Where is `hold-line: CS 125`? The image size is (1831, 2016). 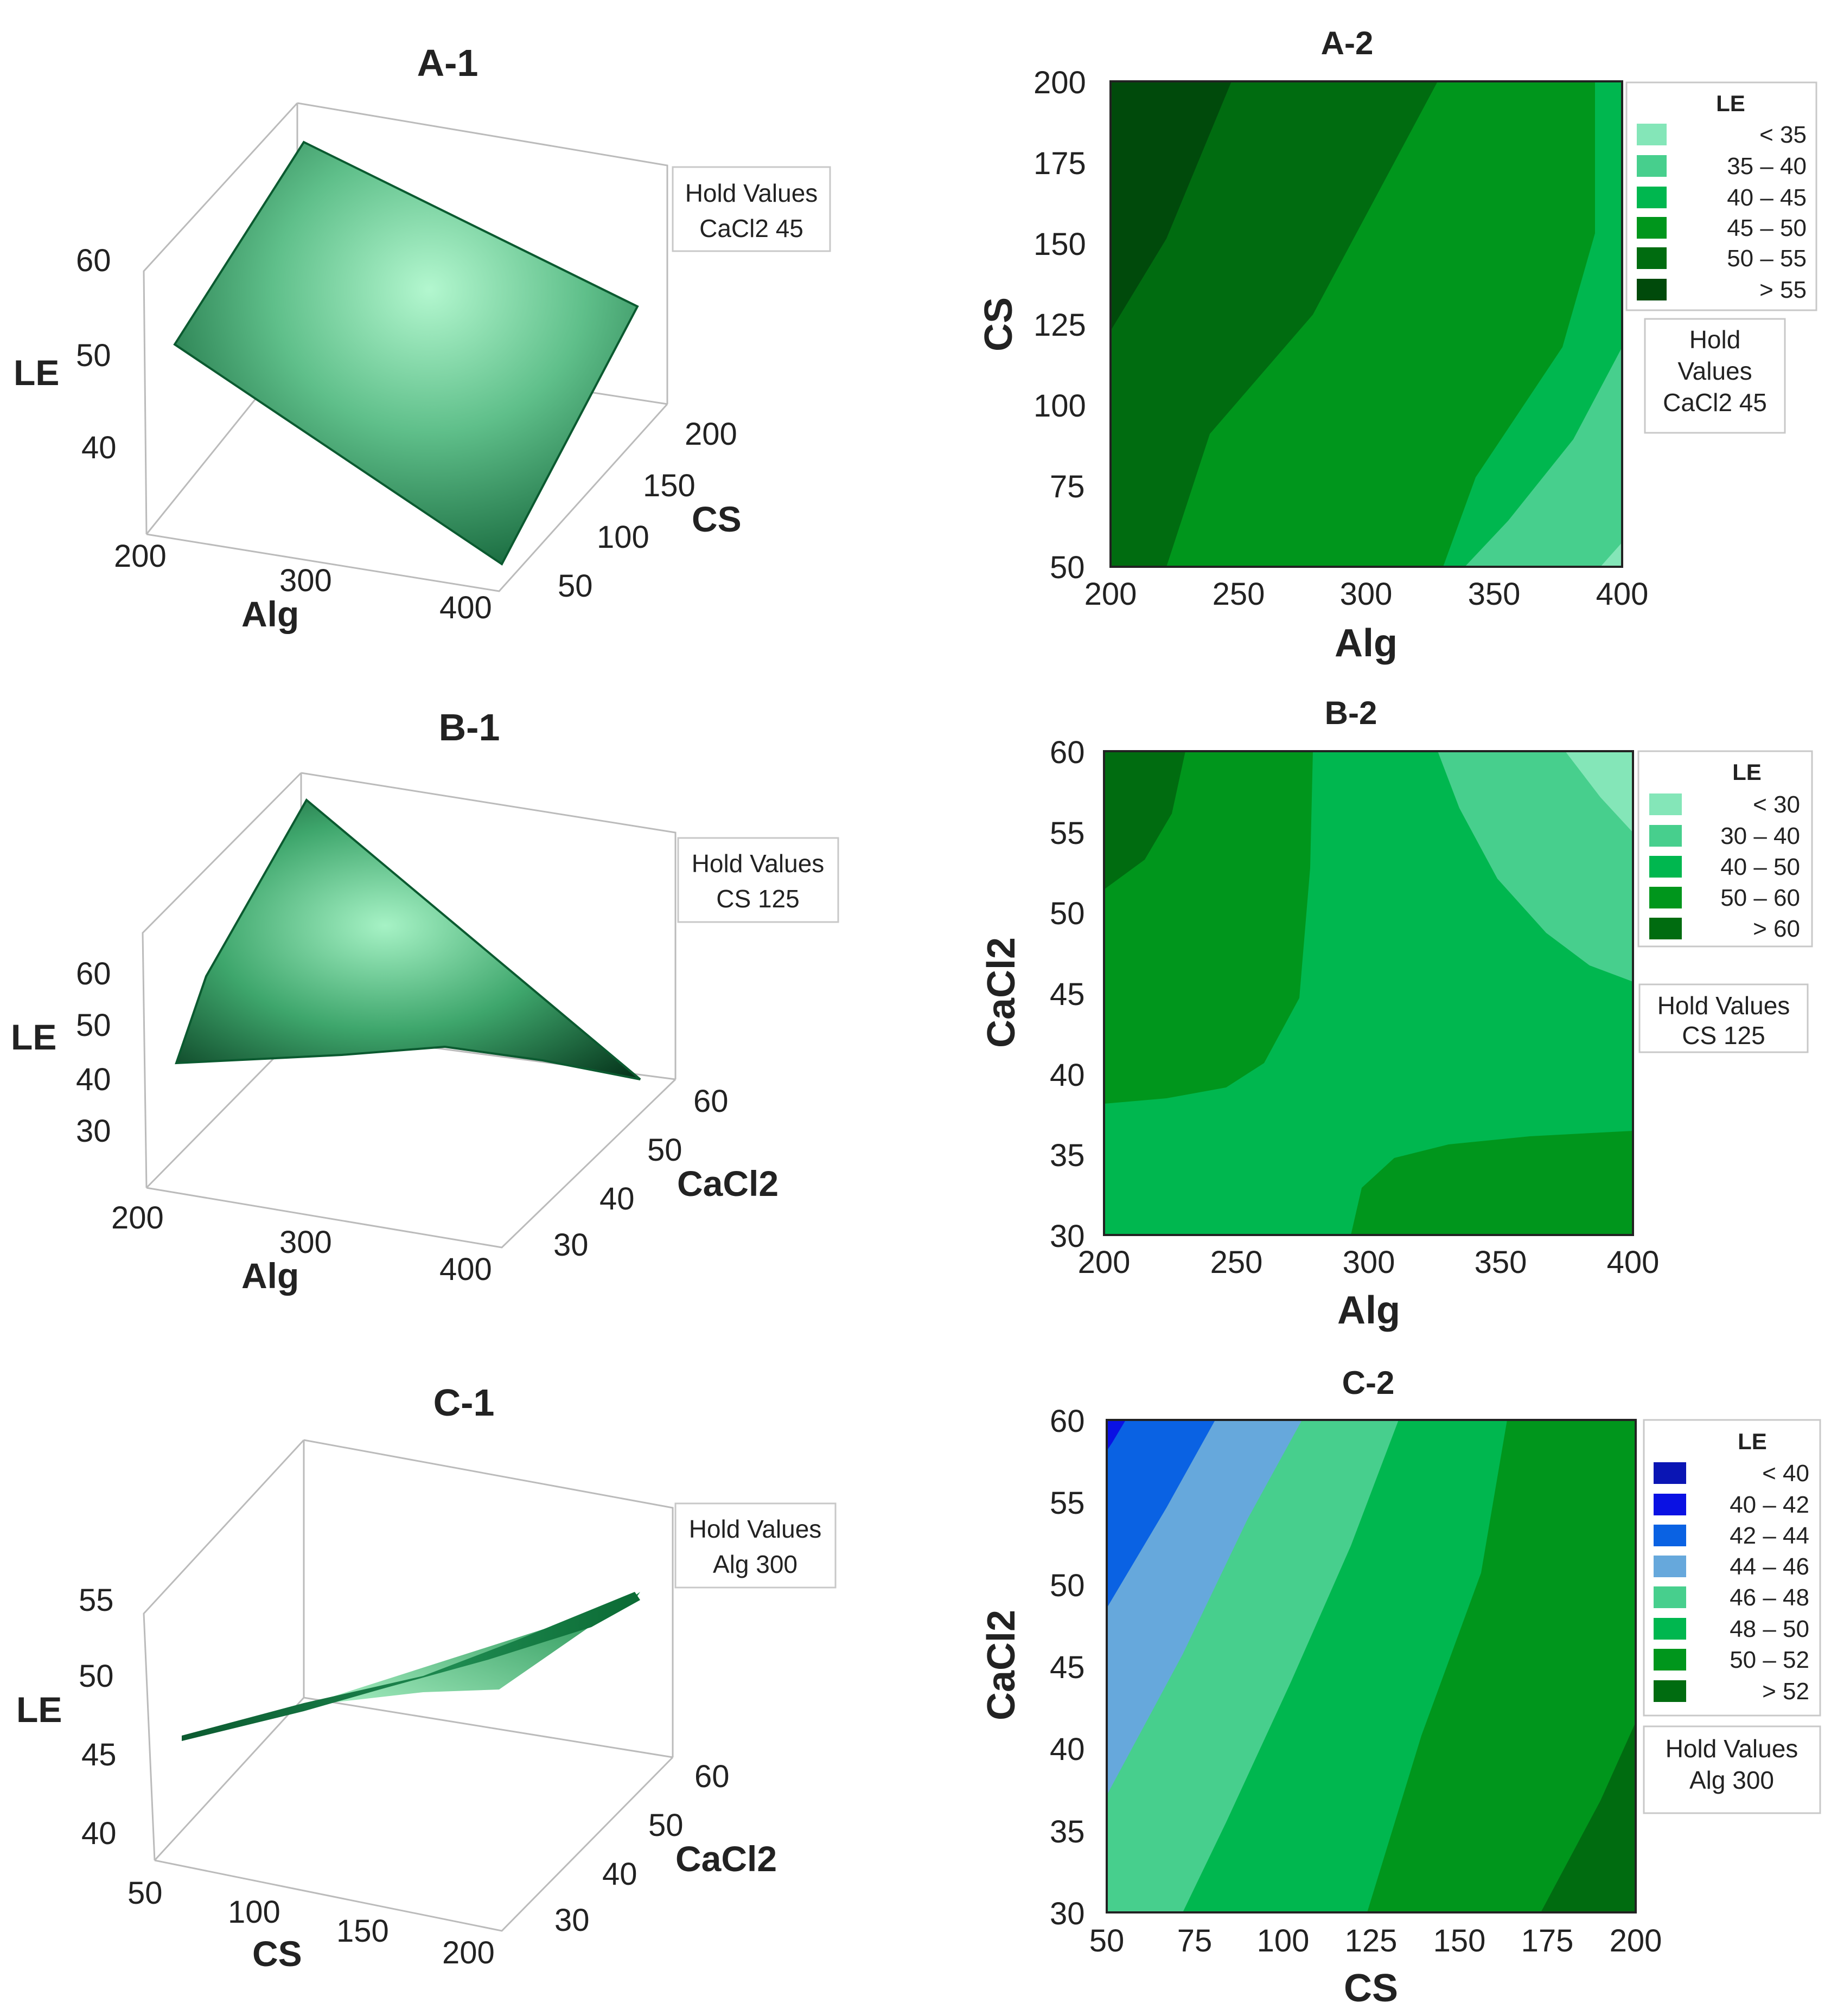 hold-line: CS 125 is located at coordinates (1723, 1035).